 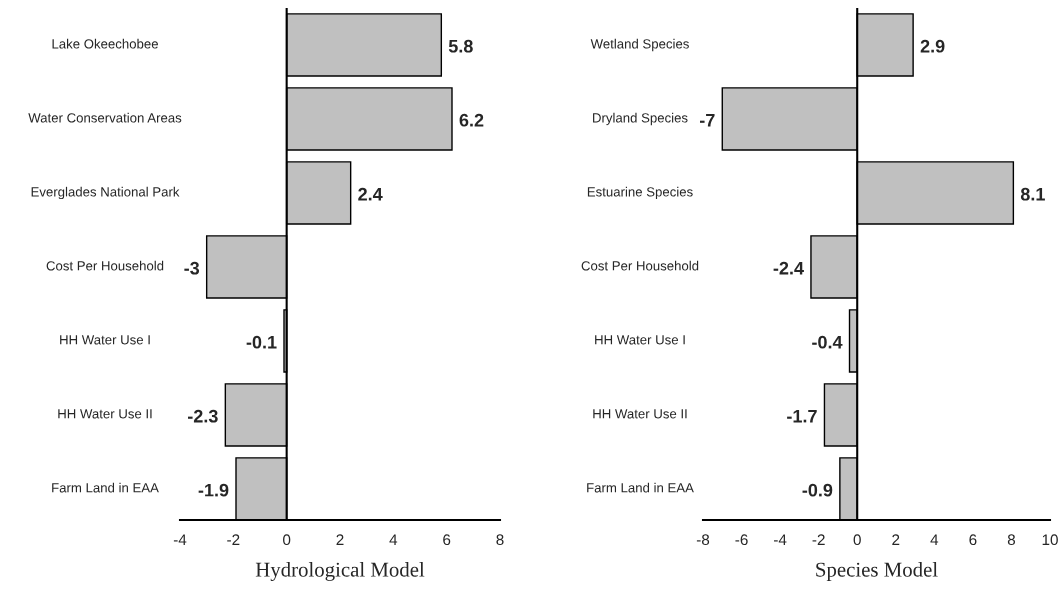 What do you see at coordinates (261, 342) in the screenshot?
I see `data-label: -0.1` at bounding box center [261, 342].